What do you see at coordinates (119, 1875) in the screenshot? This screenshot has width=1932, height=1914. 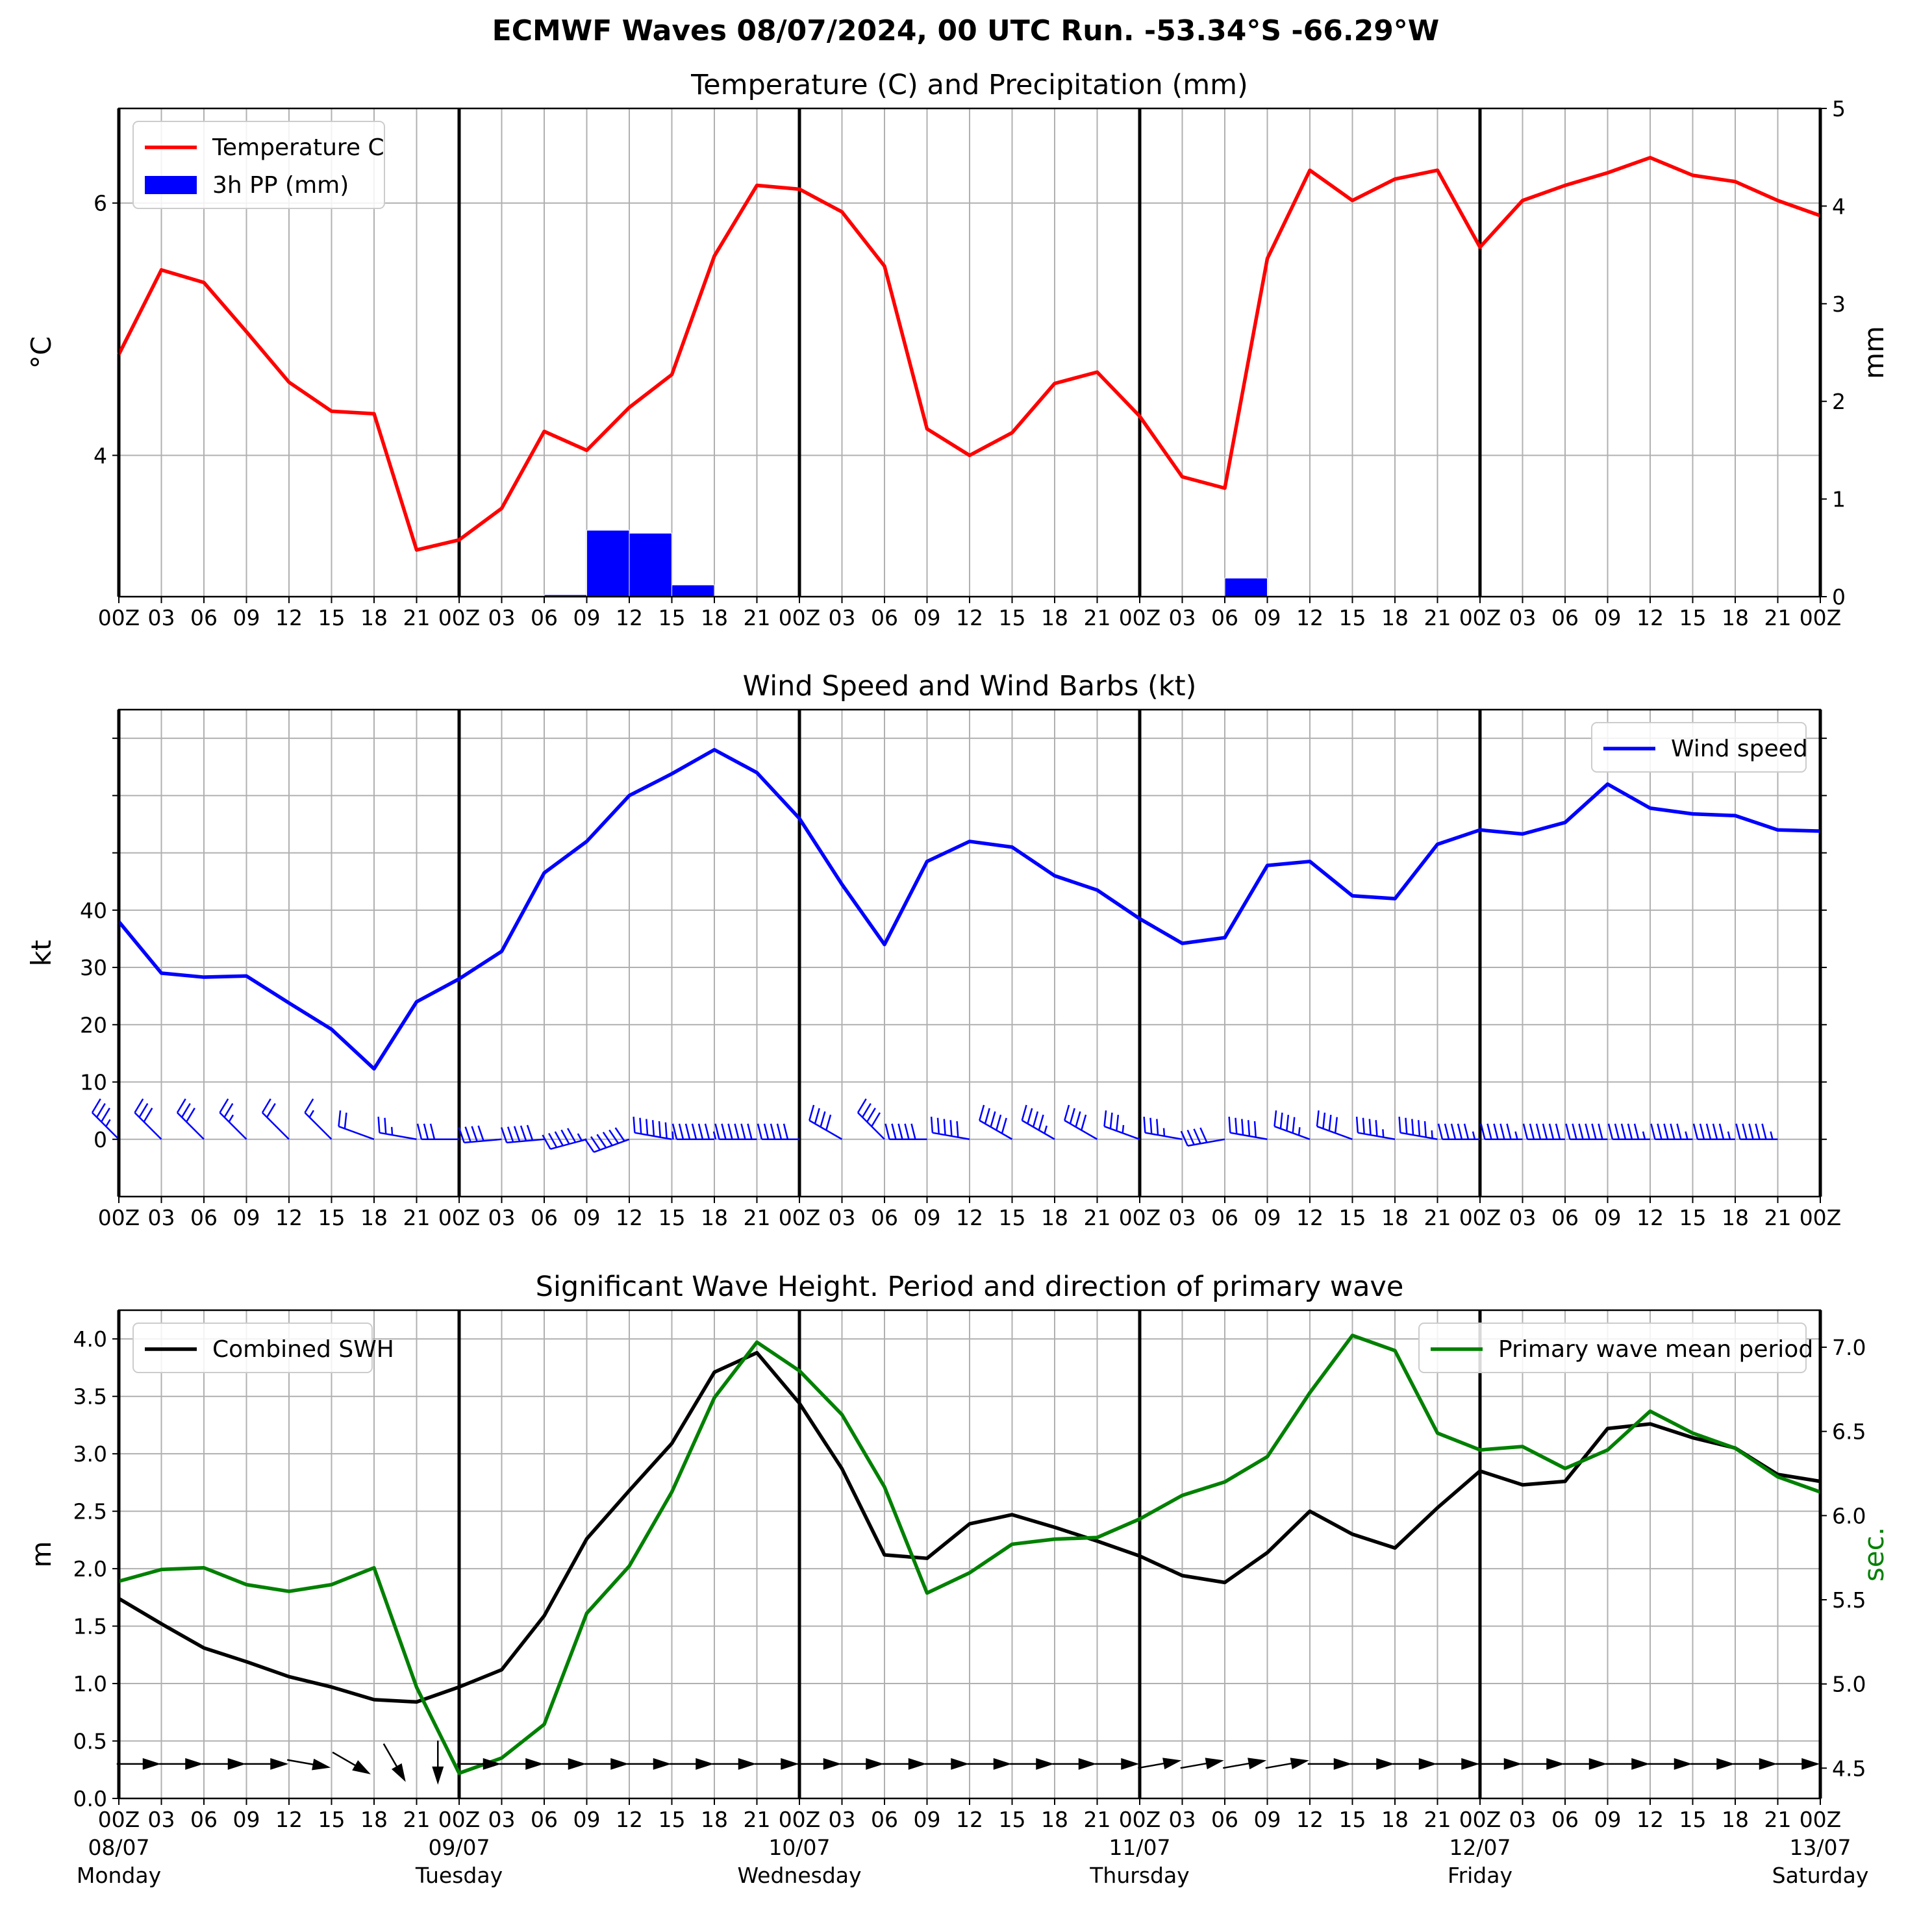 I see `day-weekday-label: Monday` at bounding box center [119, 1875].